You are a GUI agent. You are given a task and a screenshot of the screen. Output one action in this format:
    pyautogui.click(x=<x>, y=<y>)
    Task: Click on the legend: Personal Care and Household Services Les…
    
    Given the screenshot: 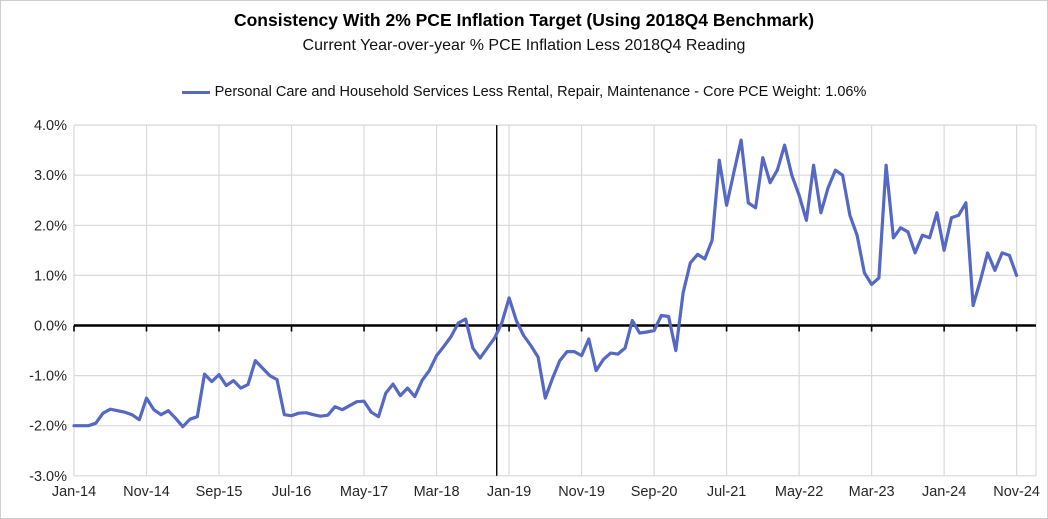 What is the action you would take?
    pyautogui.click(x=524, y=92)
    